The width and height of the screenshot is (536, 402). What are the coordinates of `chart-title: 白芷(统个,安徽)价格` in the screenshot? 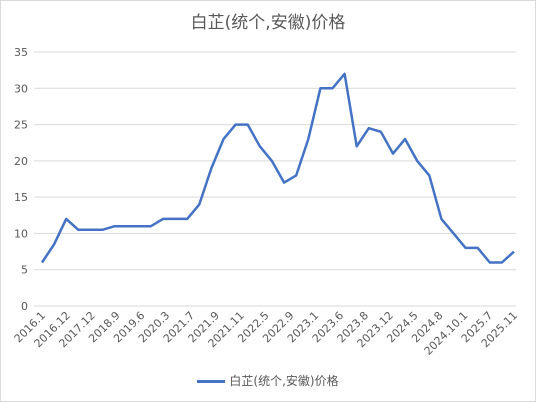 It's located at (268, 23).